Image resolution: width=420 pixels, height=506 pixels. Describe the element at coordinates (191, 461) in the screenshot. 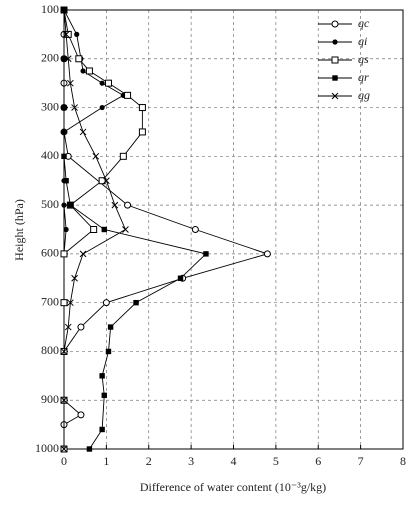

I see `x-tick-label: 3` at that location.